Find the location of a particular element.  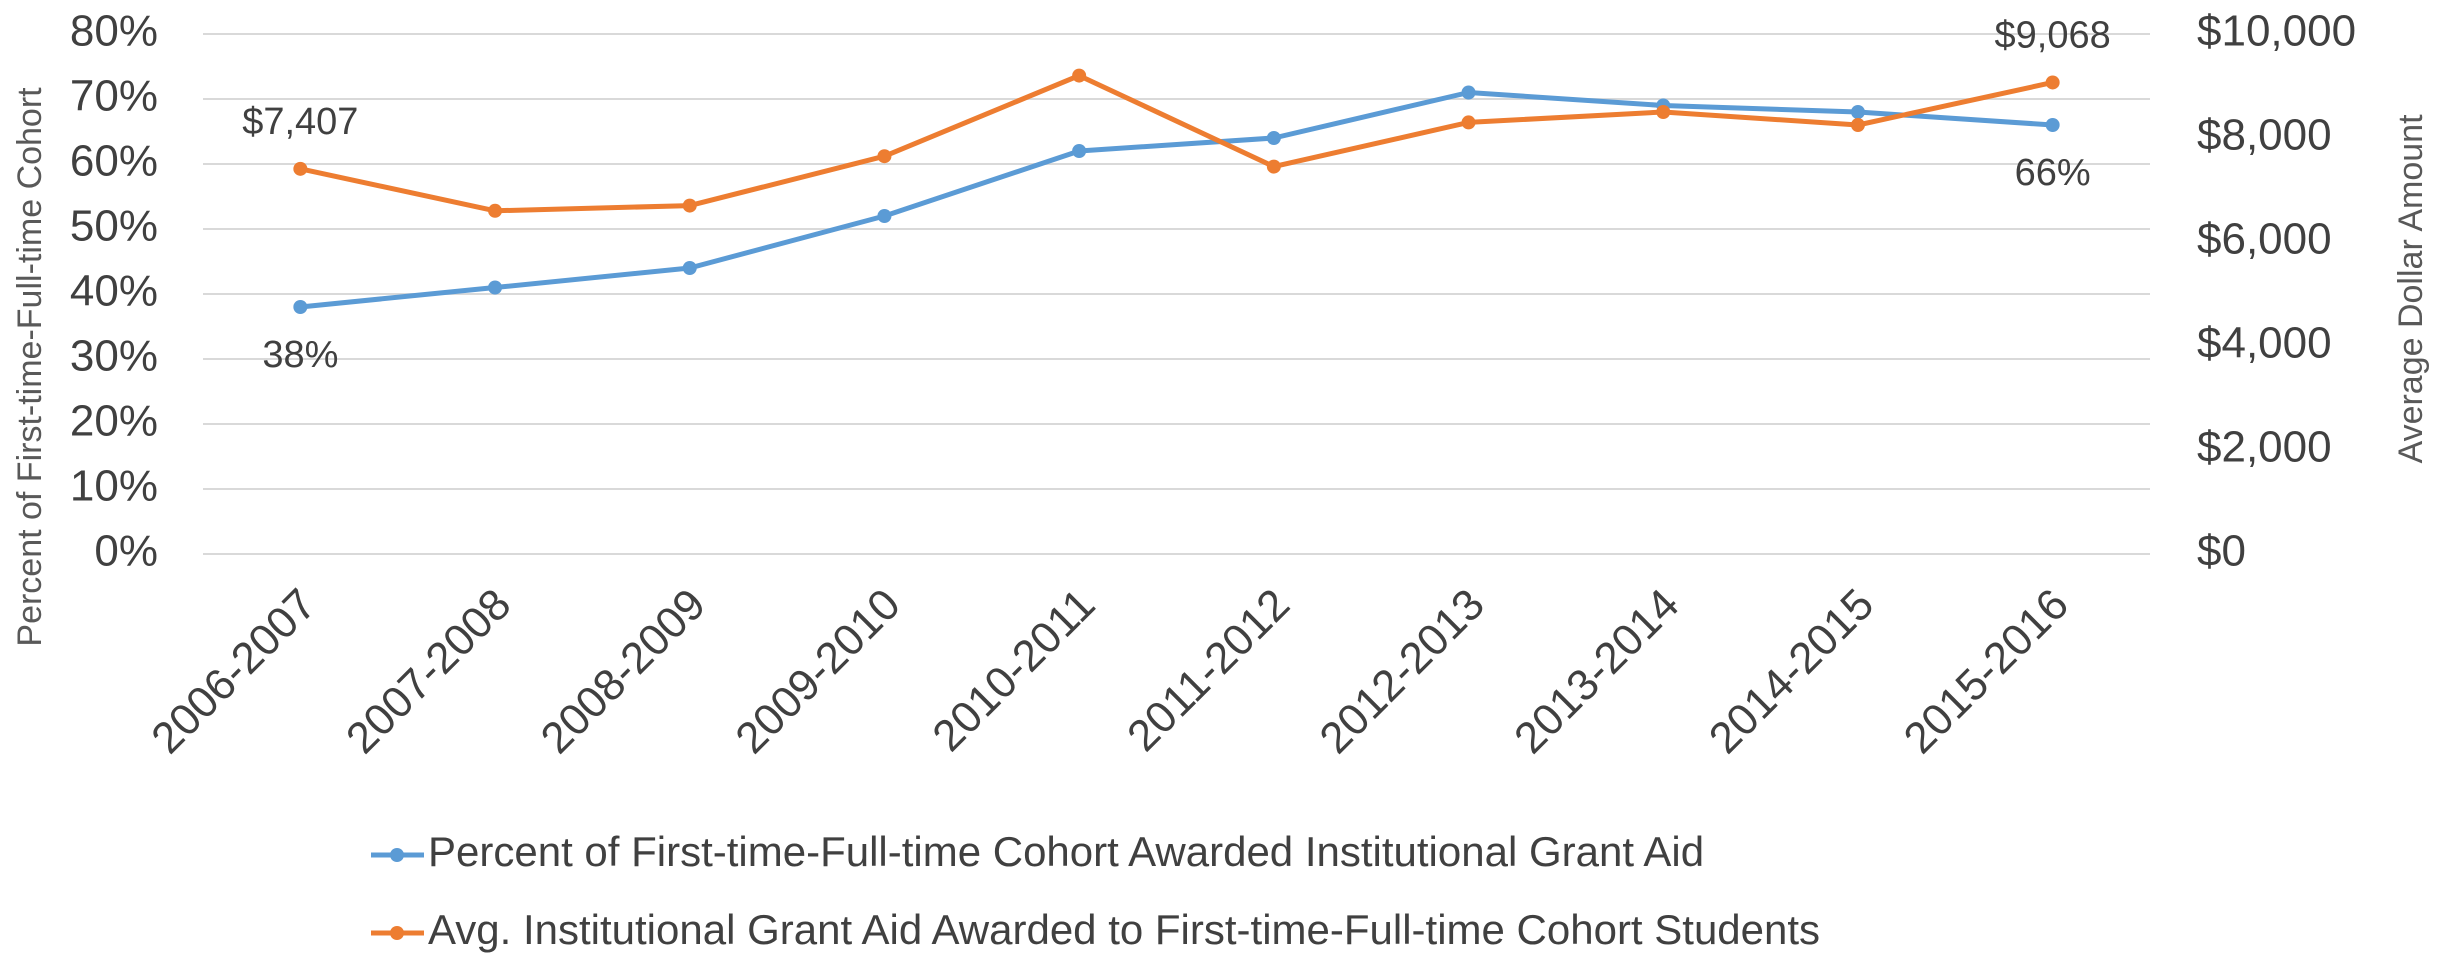

y-tick-label: 40% is located at coordinates (114, 291).